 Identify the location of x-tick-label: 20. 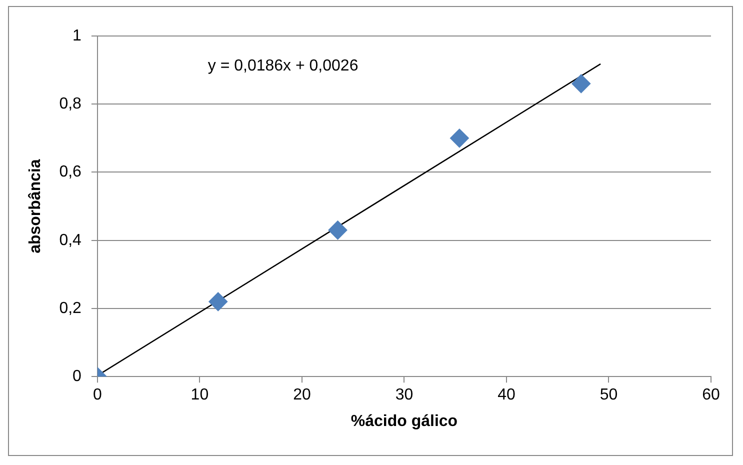
(302, 395).